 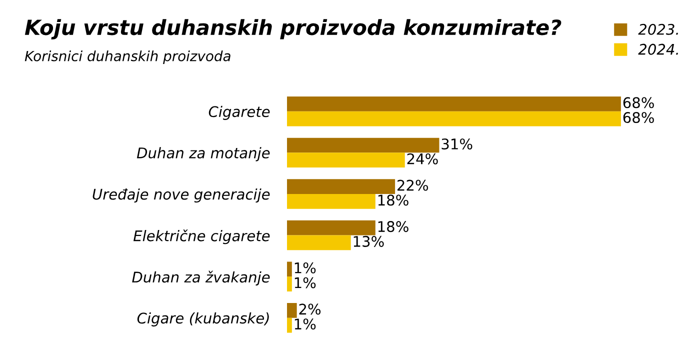 What do you see at coordinates (413, 185) in the screenshot?
I see `data-label: 22%` at bounding box center [413, 185].